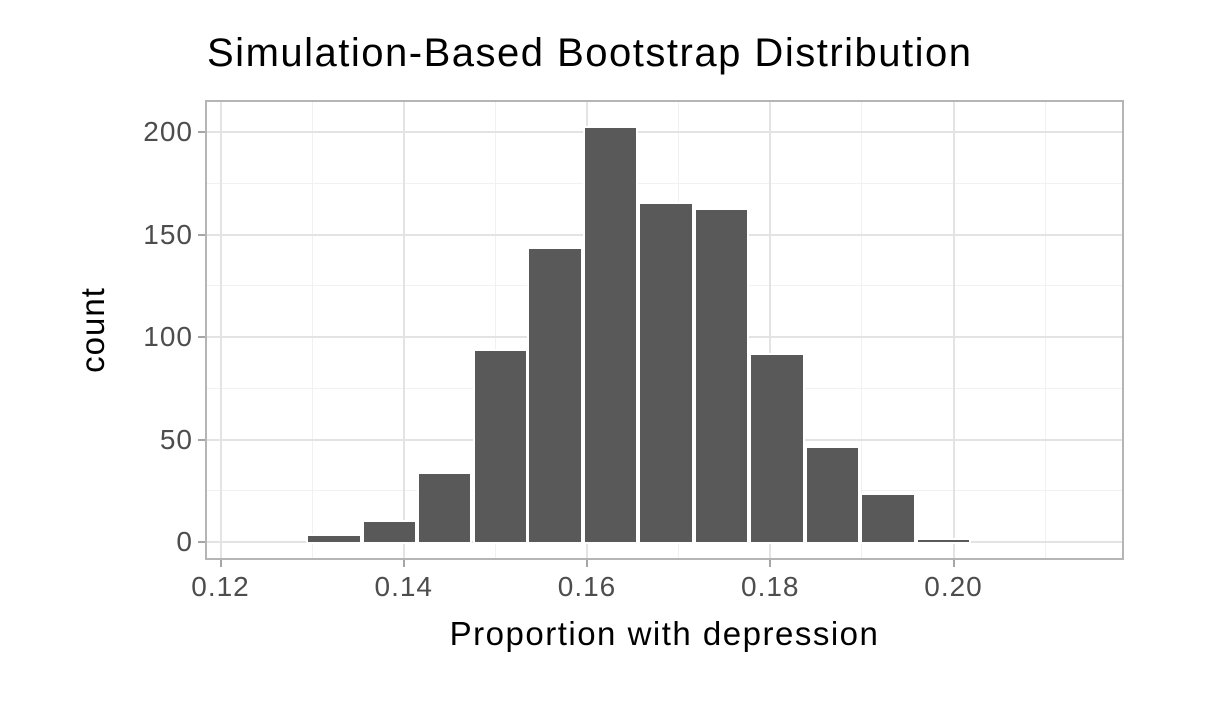  What do you see at coordinates (770, 586) in the screenshot?
I see `x-tick-label: 0.18` at bounding box center [770, 586].